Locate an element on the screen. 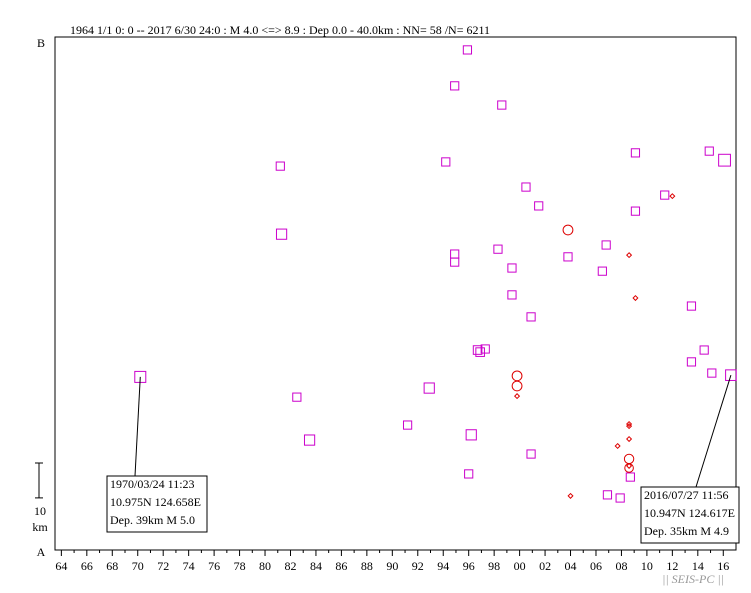  x-tick-label: 92 is located at coordinates (418, 566).